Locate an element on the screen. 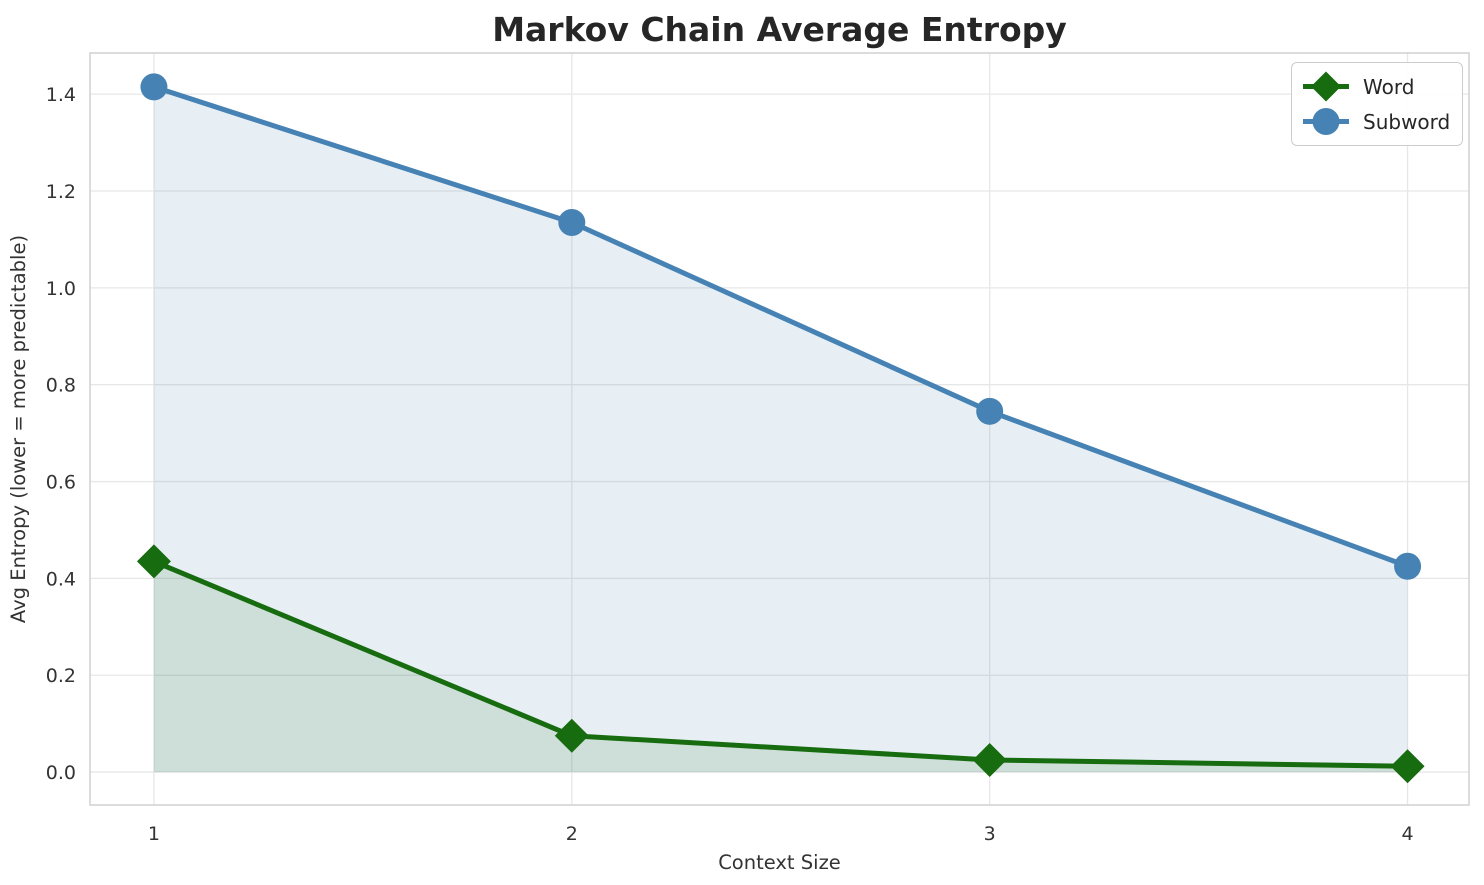 The height and width of the screenshot is (885, 1484). legend-item-subword: Subword is located at coordinates (1375, 121).